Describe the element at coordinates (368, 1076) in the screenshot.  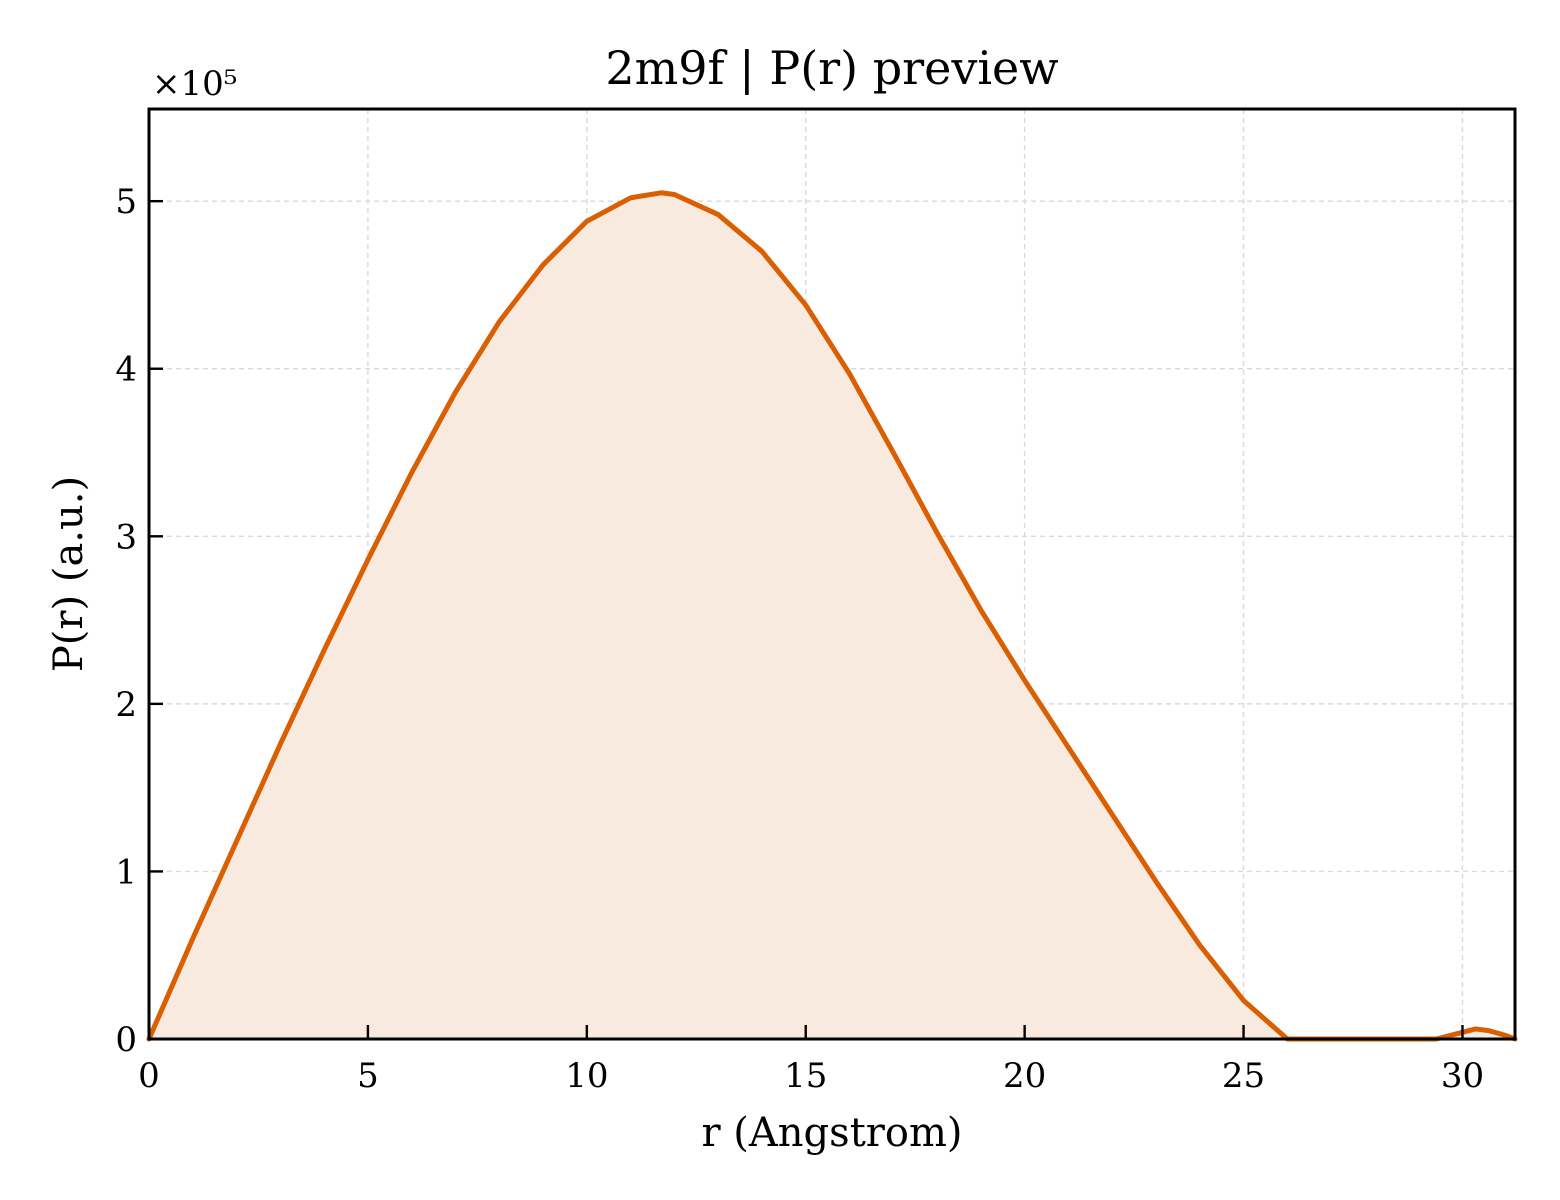
I see `x-tick-label: 5` at that location.